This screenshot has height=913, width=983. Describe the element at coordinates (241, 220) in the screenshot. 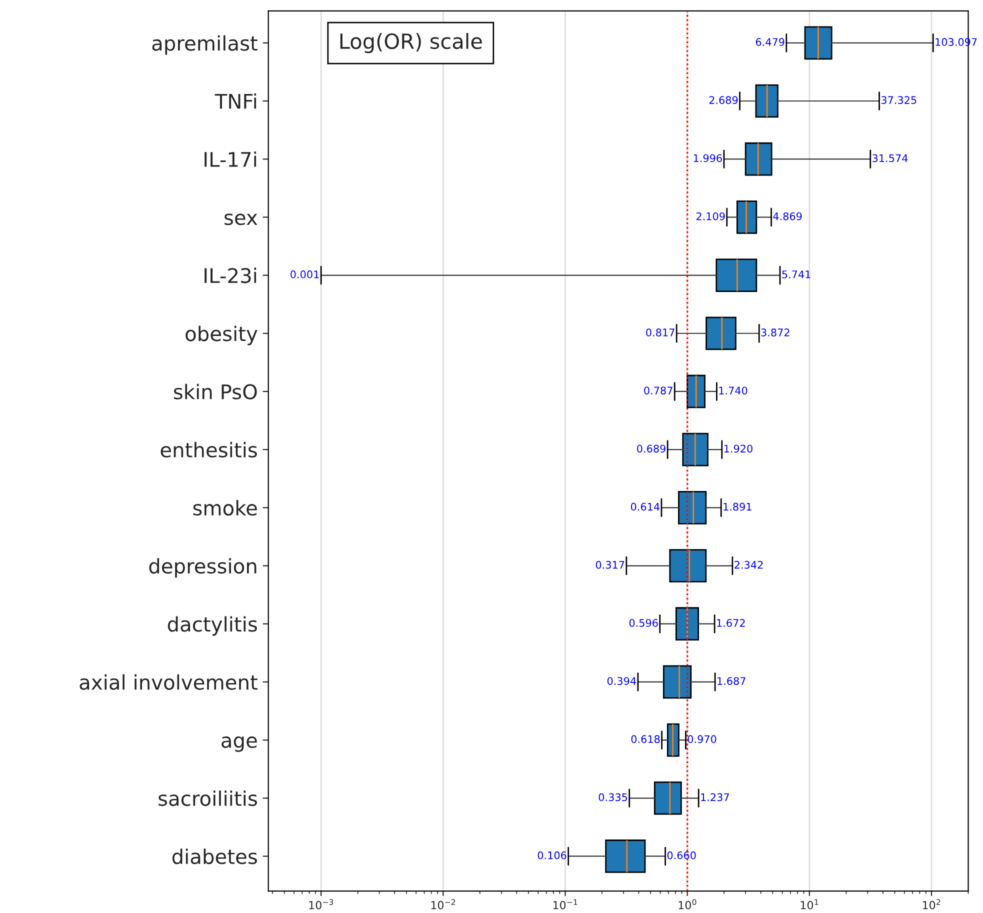

I see `y-tick-label: sex` at that location.